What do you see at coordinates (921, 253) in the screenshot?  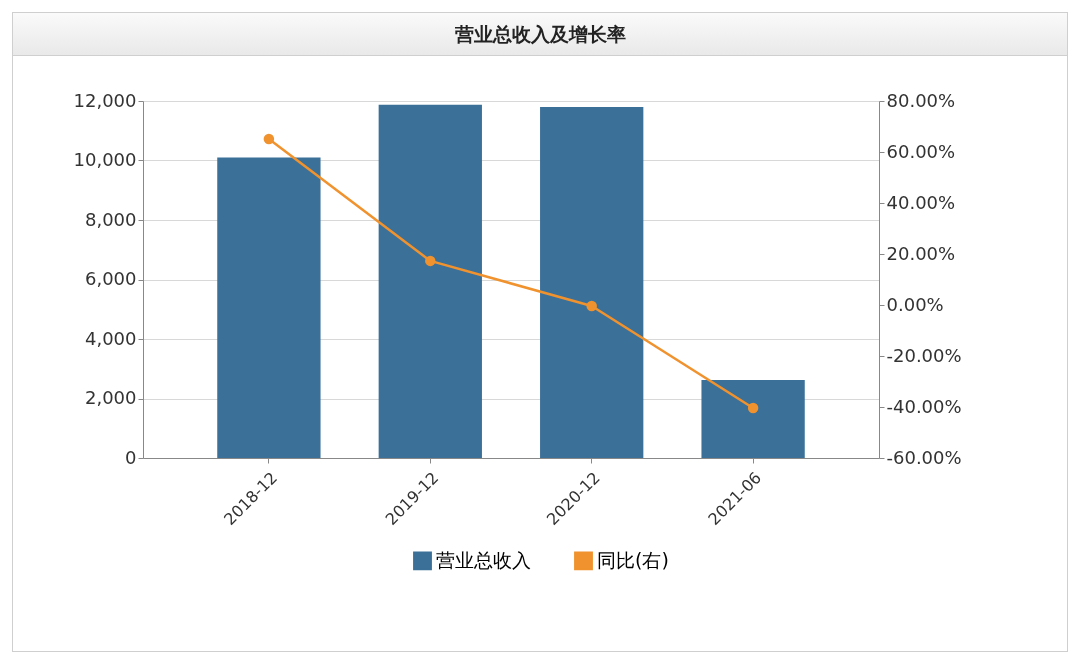 I see `y2-tick-label: 20.00%` at bounding box center [921, 253].